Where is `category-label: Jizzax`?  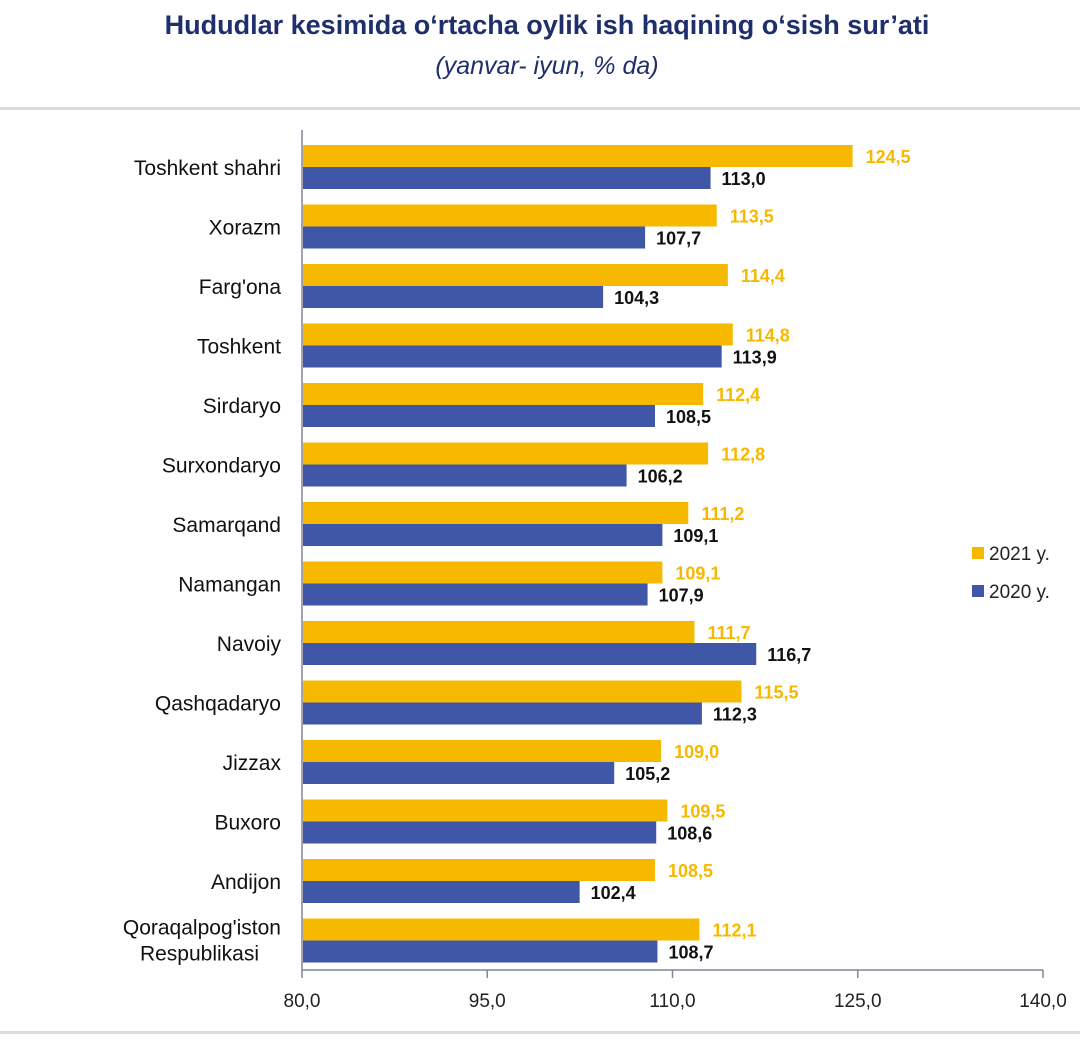 category-label: Jizzax is located at coordinates (252, 763).